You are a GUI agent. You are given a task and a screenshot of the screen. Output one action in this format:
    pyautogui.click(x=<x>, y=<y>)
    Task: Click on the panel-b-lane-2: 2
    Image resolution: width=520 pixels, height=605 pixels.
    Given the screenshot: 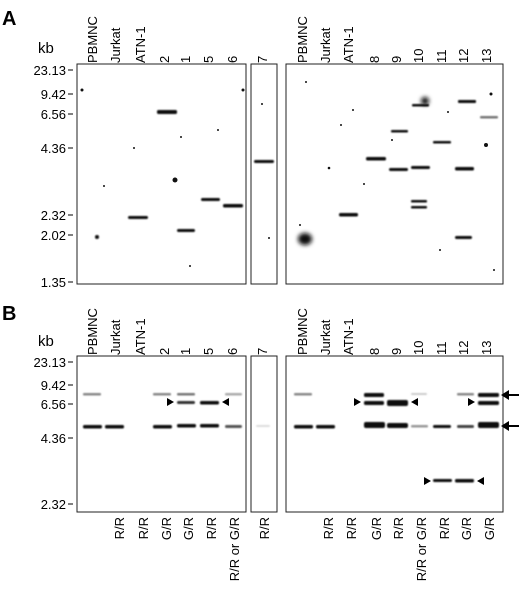 What is the action you would take?
    pyautogui.click(x=164, y=351)
    